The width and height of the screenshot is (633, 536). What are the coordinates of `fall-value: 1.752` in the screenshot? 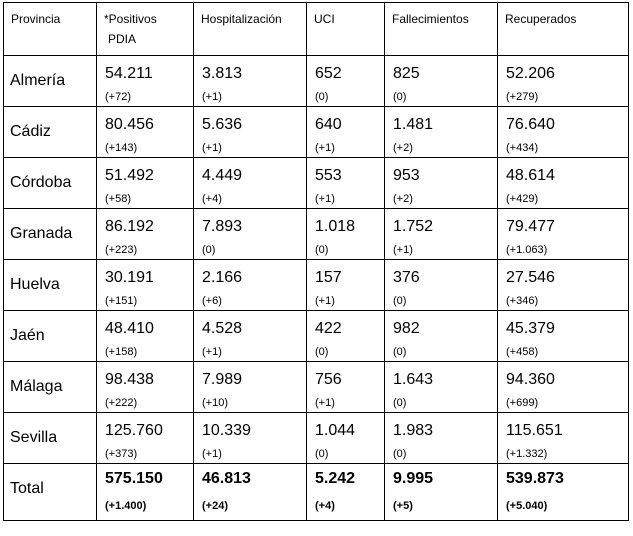 It's located at (413, 226).